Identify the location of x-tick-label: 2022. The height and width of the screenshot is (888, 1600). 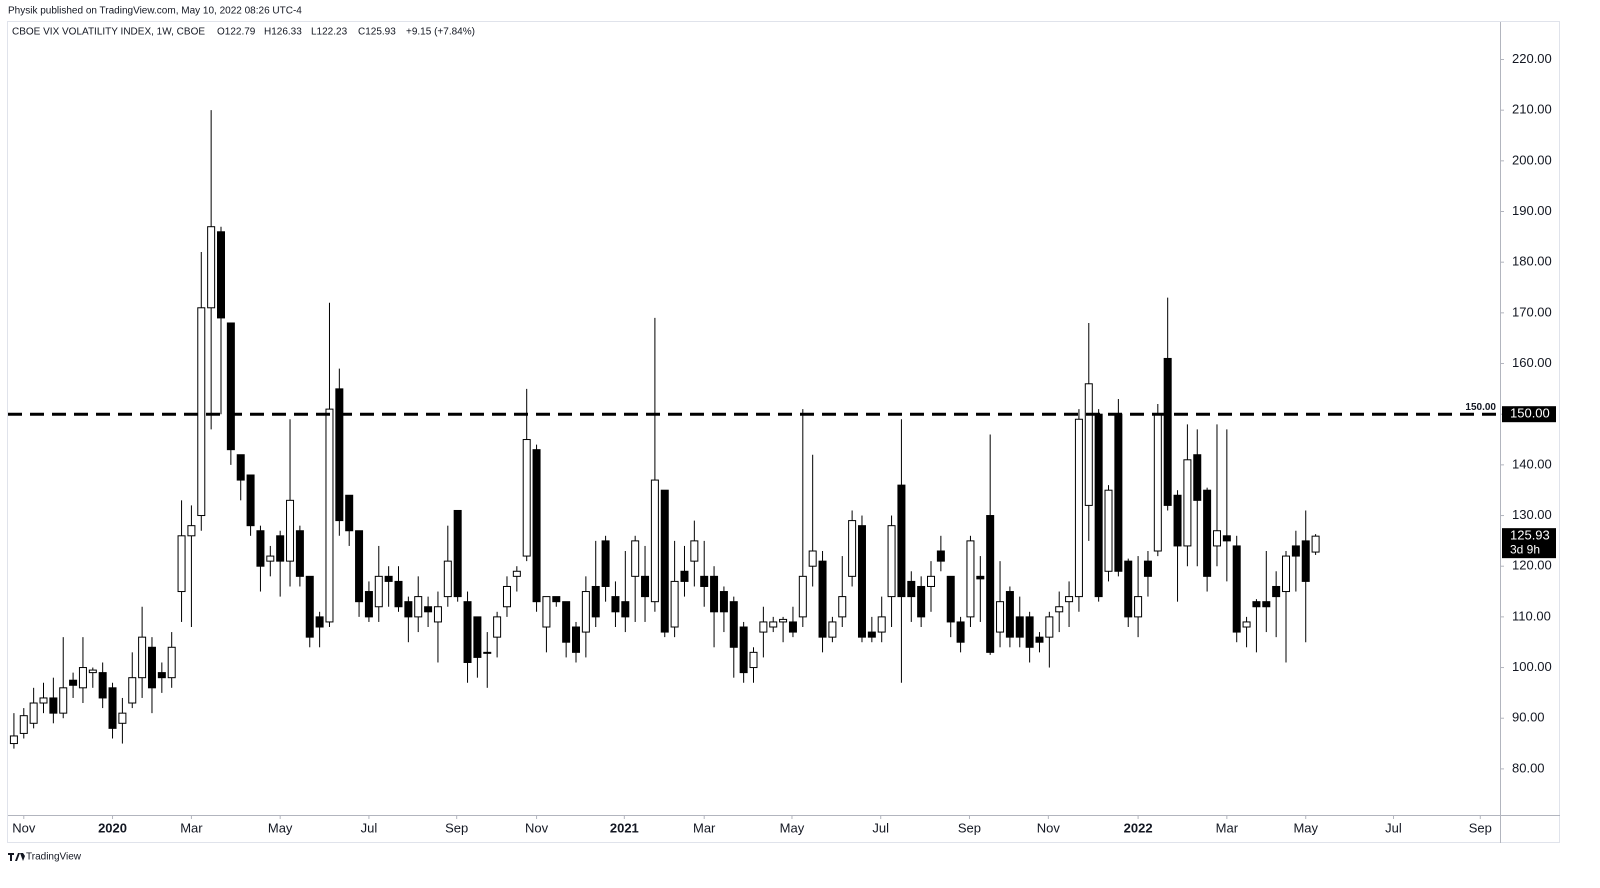
(1138, 827).